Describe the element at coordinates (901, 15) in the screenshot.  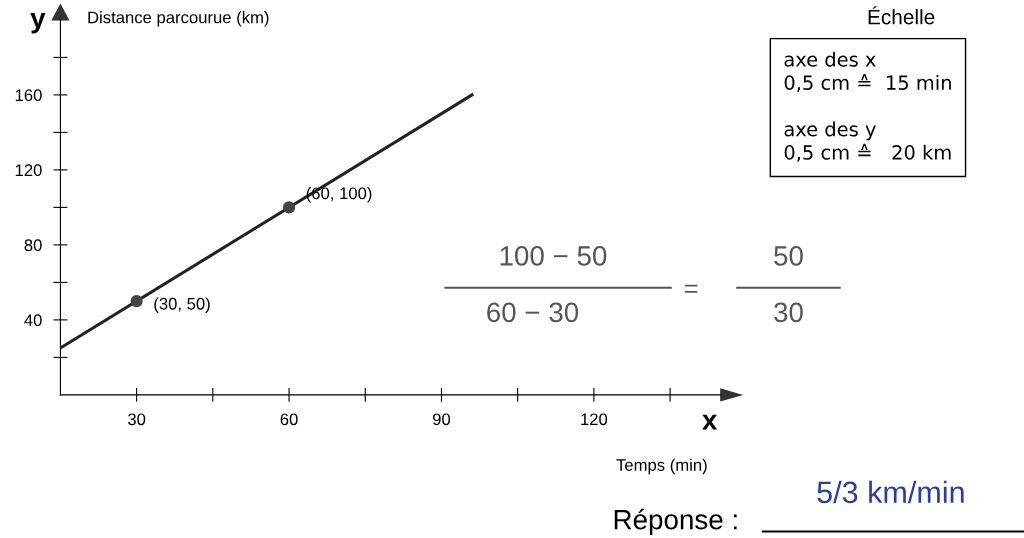
I see `text: Échelle` at that location.